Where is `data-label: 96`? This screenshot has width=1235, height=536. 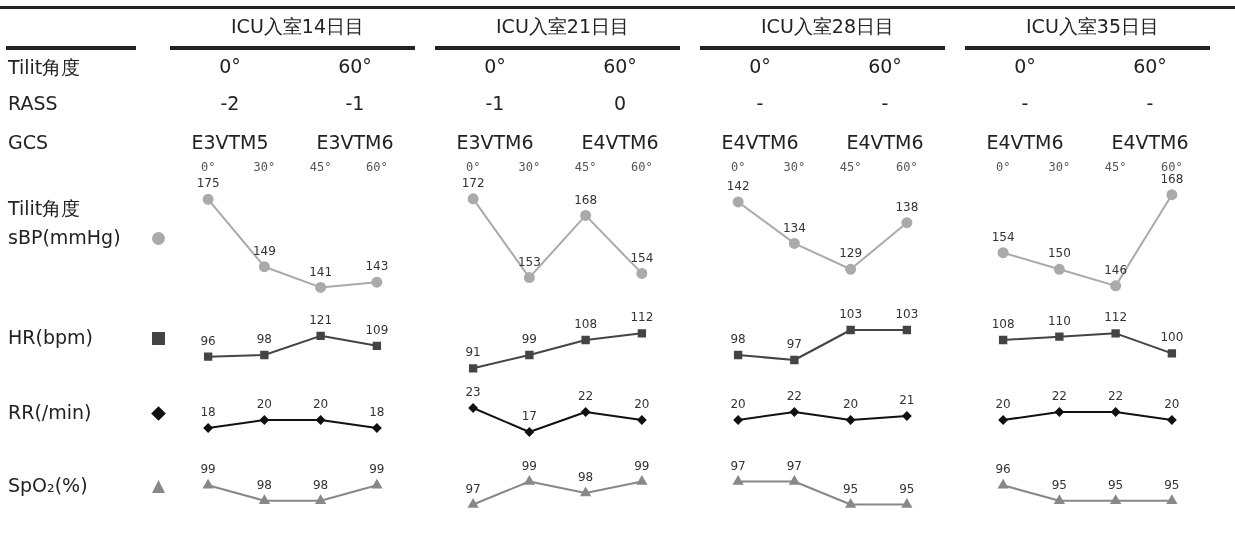
data-label: 96 is located at coordinates (208, 340).